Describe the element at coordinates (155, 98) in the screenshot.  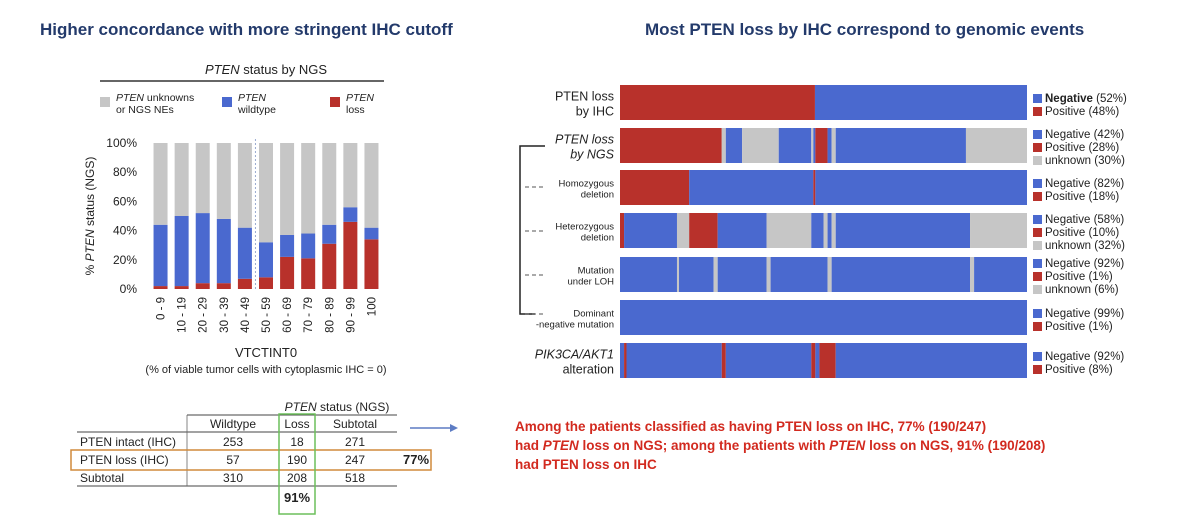
I see `legend-label: PTEN unknowns` at that location.